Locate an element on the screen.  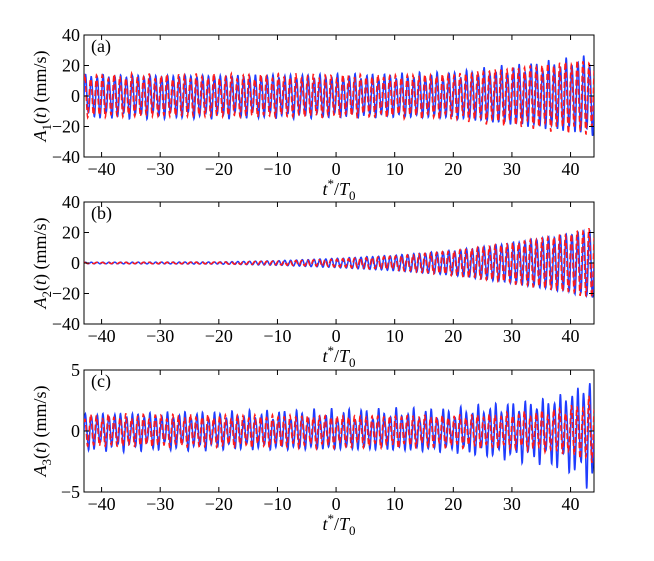
x-tick-label-a-3: −10 is located at coordinates (277, 169).